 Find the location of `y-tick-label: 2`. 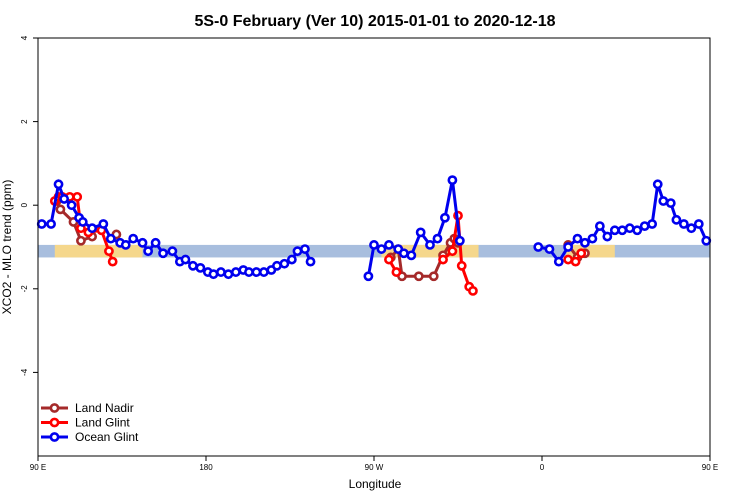

y-tick-label: 2 is located at coordinates (24, 121).